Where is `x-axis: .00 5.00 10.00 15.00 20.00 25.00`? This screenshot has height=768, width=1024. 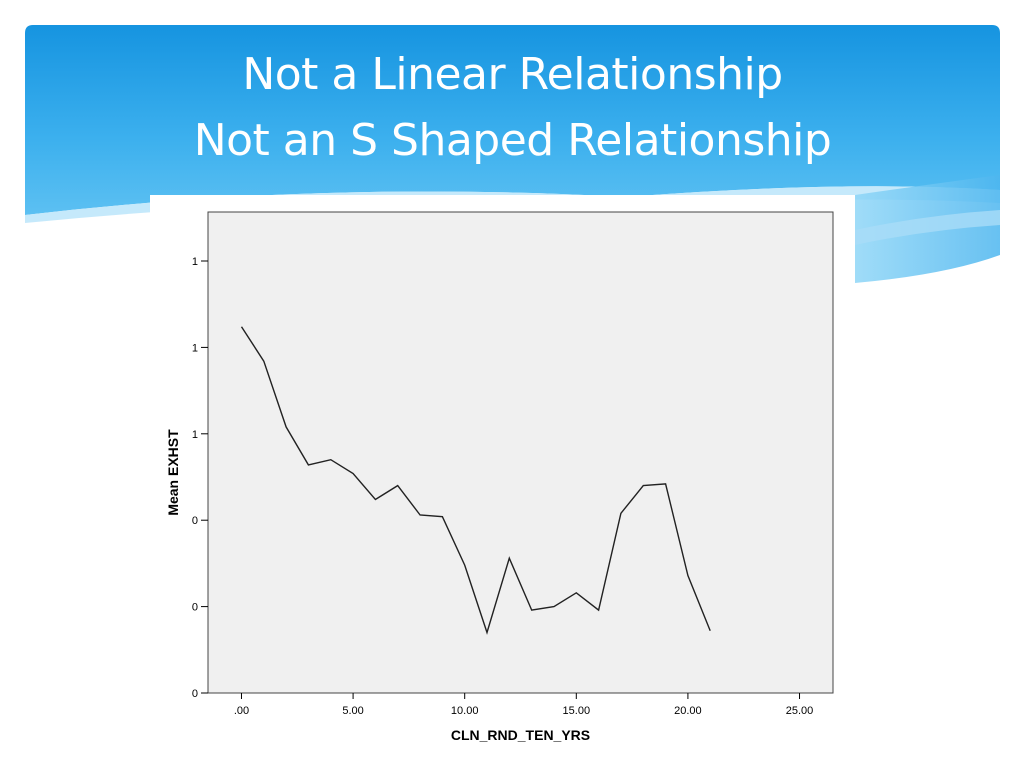 x-axis: .00 5.00 10.00 15.00 20.00 25.00 is located at coordinates (523, 705).